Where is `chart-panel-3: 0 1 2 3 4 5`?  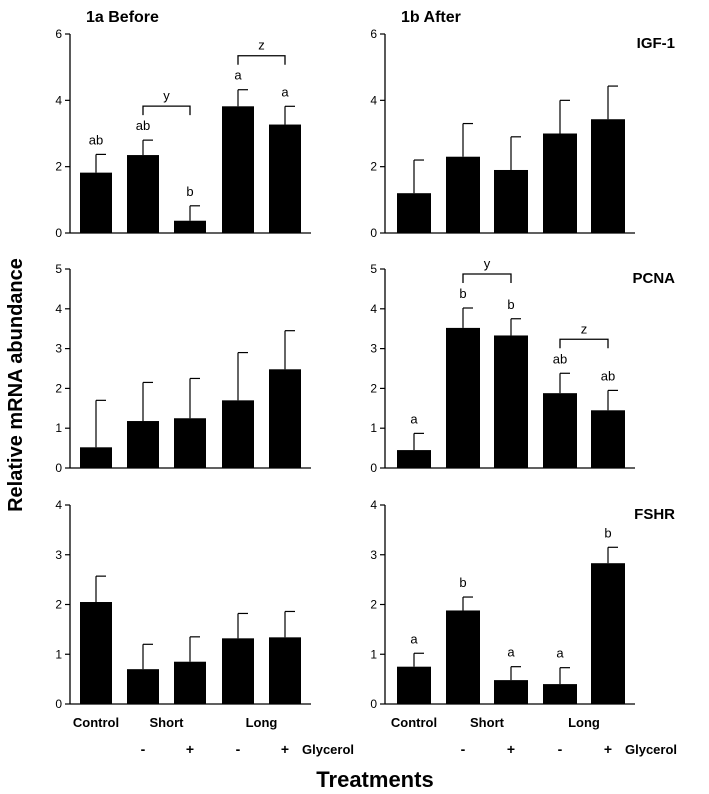 chart-panel-3: 0 1 2 3 4 5 is located at coordinates (183, 368).